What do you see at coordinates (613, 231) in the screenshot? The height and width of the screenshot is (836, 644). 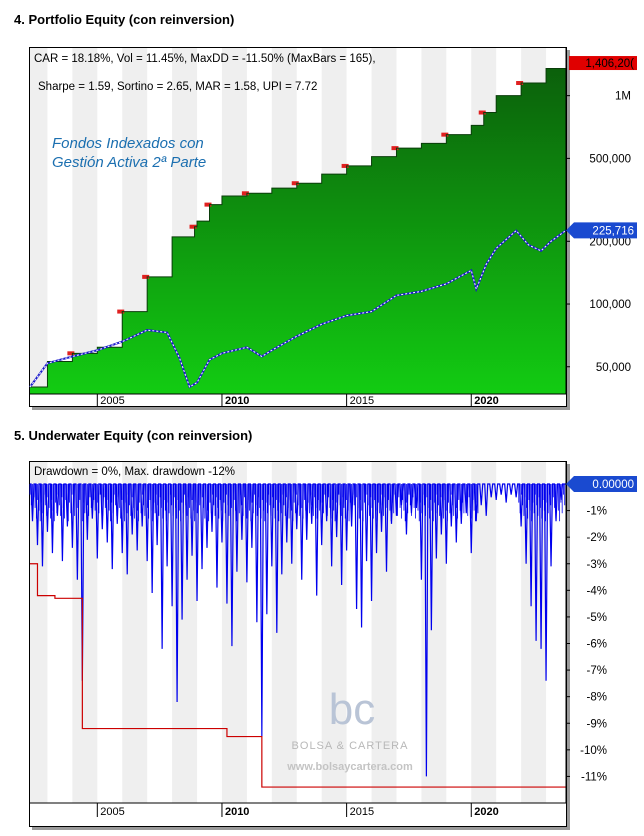 I see `benchmark-last-value: 225,716` at bounding box center [613, 231].